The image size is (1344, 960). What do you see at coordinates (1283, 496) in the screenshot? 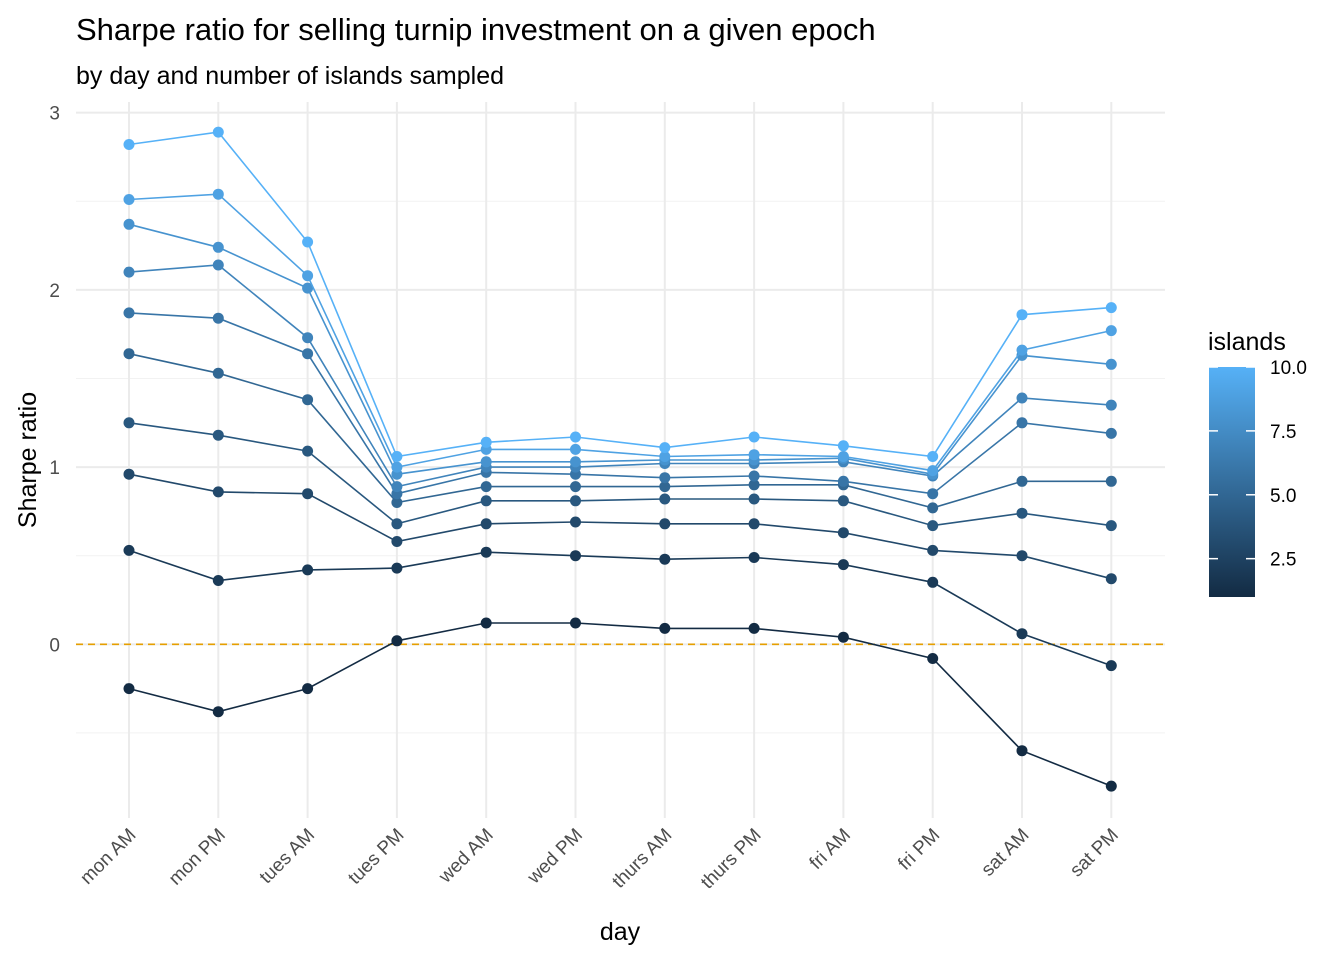
I see `legend-tick-label: 5.0` at bounding box center [1283, 496].